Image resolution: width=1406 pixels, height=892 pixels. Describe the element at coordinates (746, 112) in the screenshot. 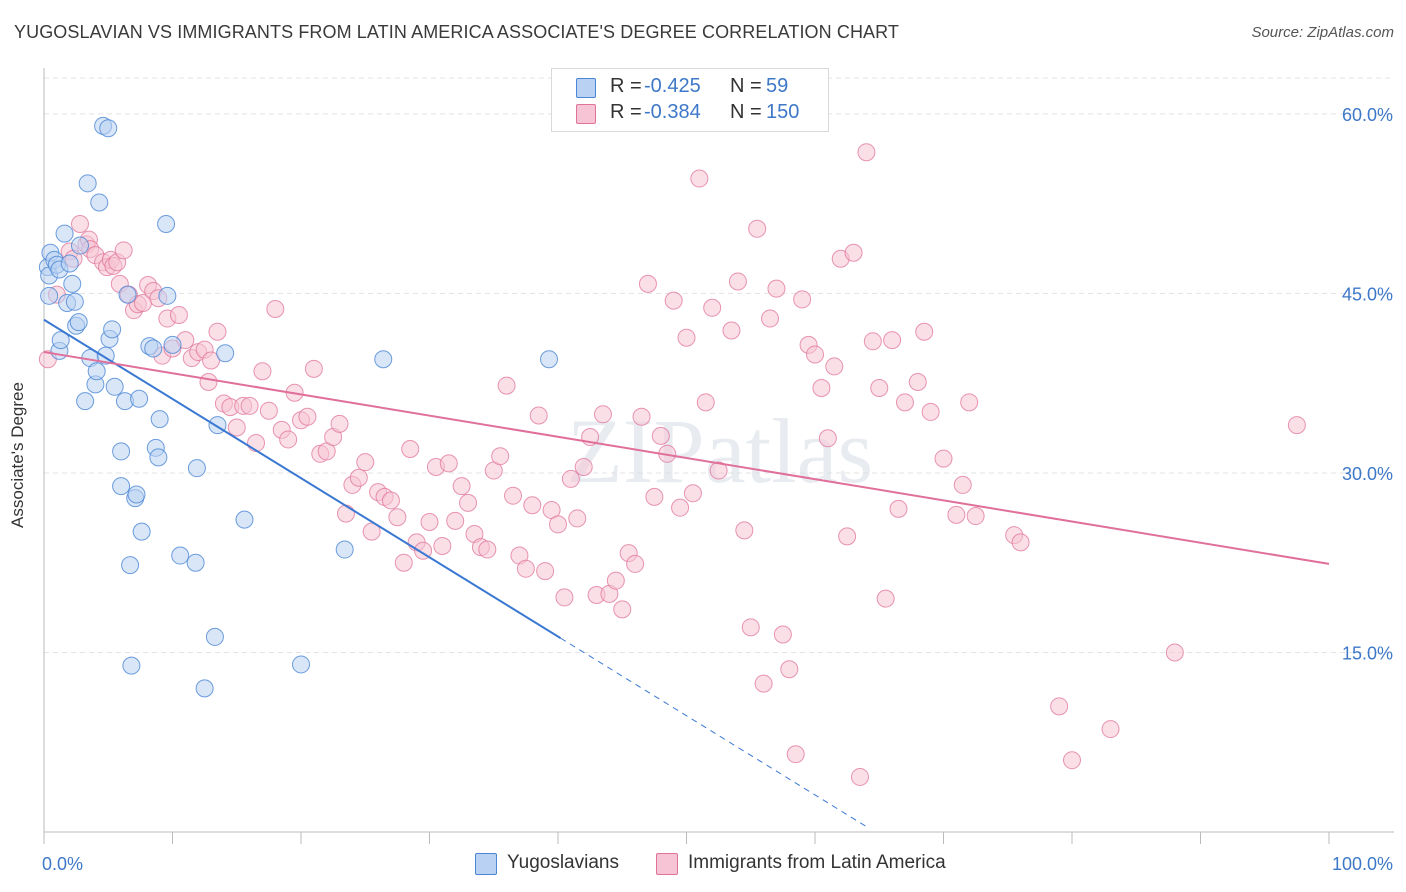

I see `n-label: N =` at that location.